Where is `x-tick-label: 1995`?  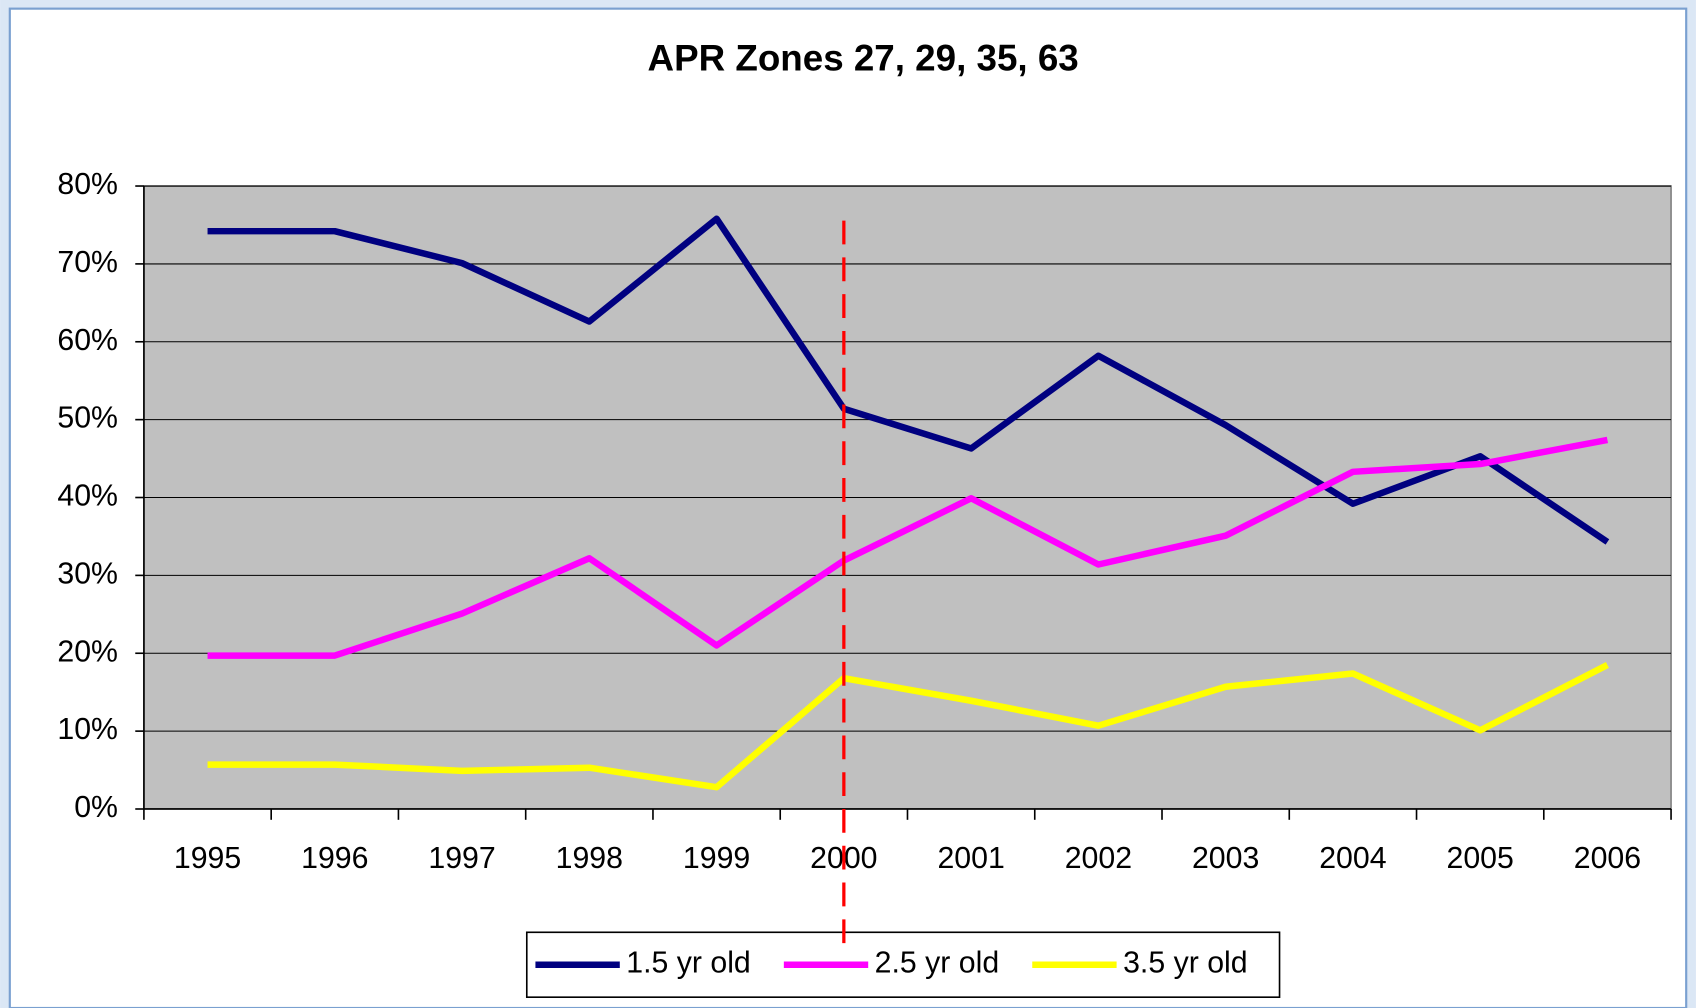 x-tick-label: 1995 is located at coordinates (207, 858).